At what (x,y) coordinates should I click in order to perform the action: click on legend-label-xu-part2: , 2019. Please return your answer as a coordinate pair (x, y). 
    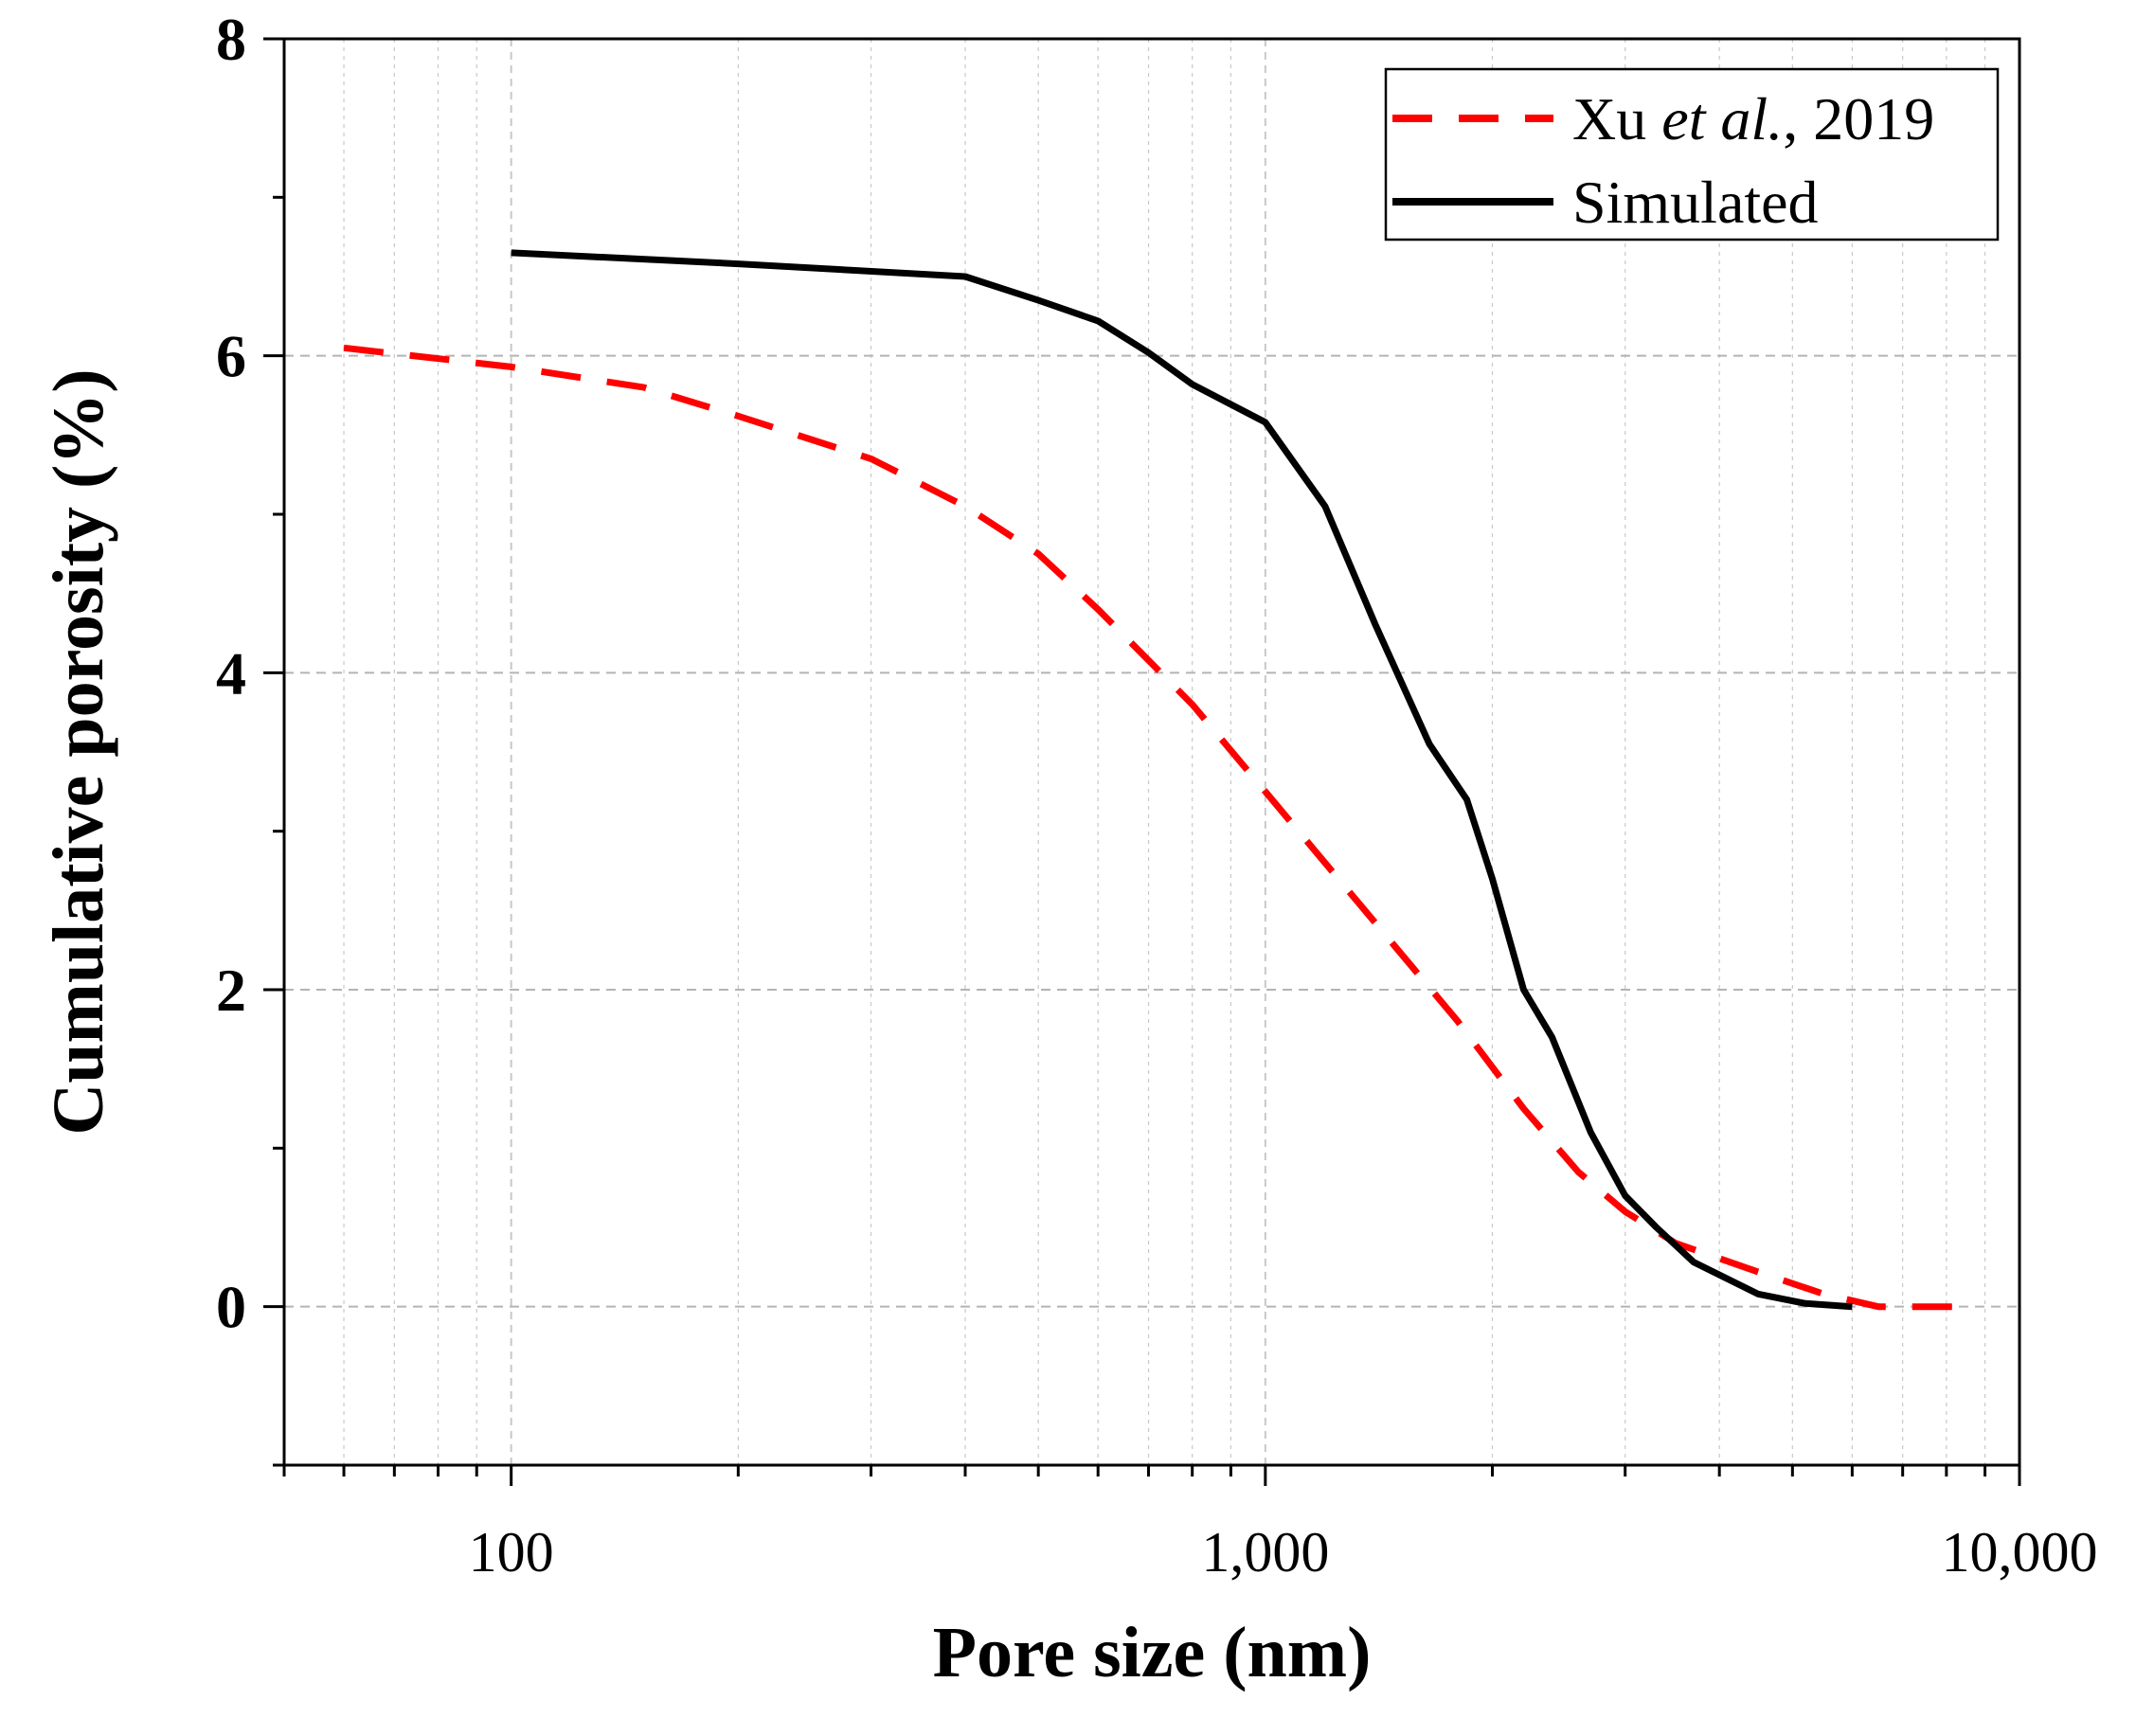
    Looking at the image, I should click on (1858, 118).